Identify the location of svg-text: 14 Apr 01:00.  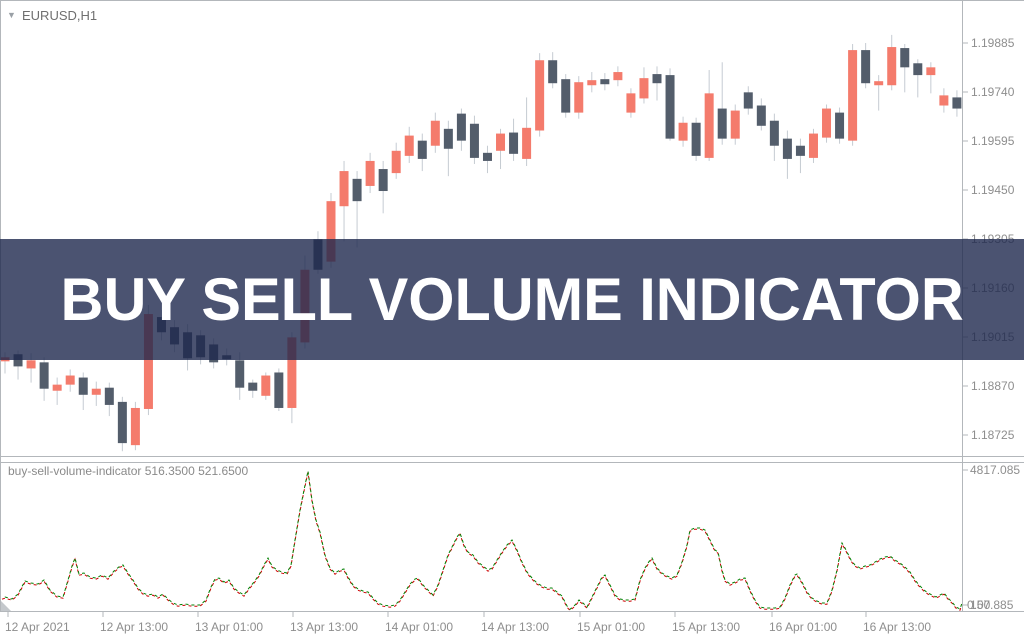
(419, 627).